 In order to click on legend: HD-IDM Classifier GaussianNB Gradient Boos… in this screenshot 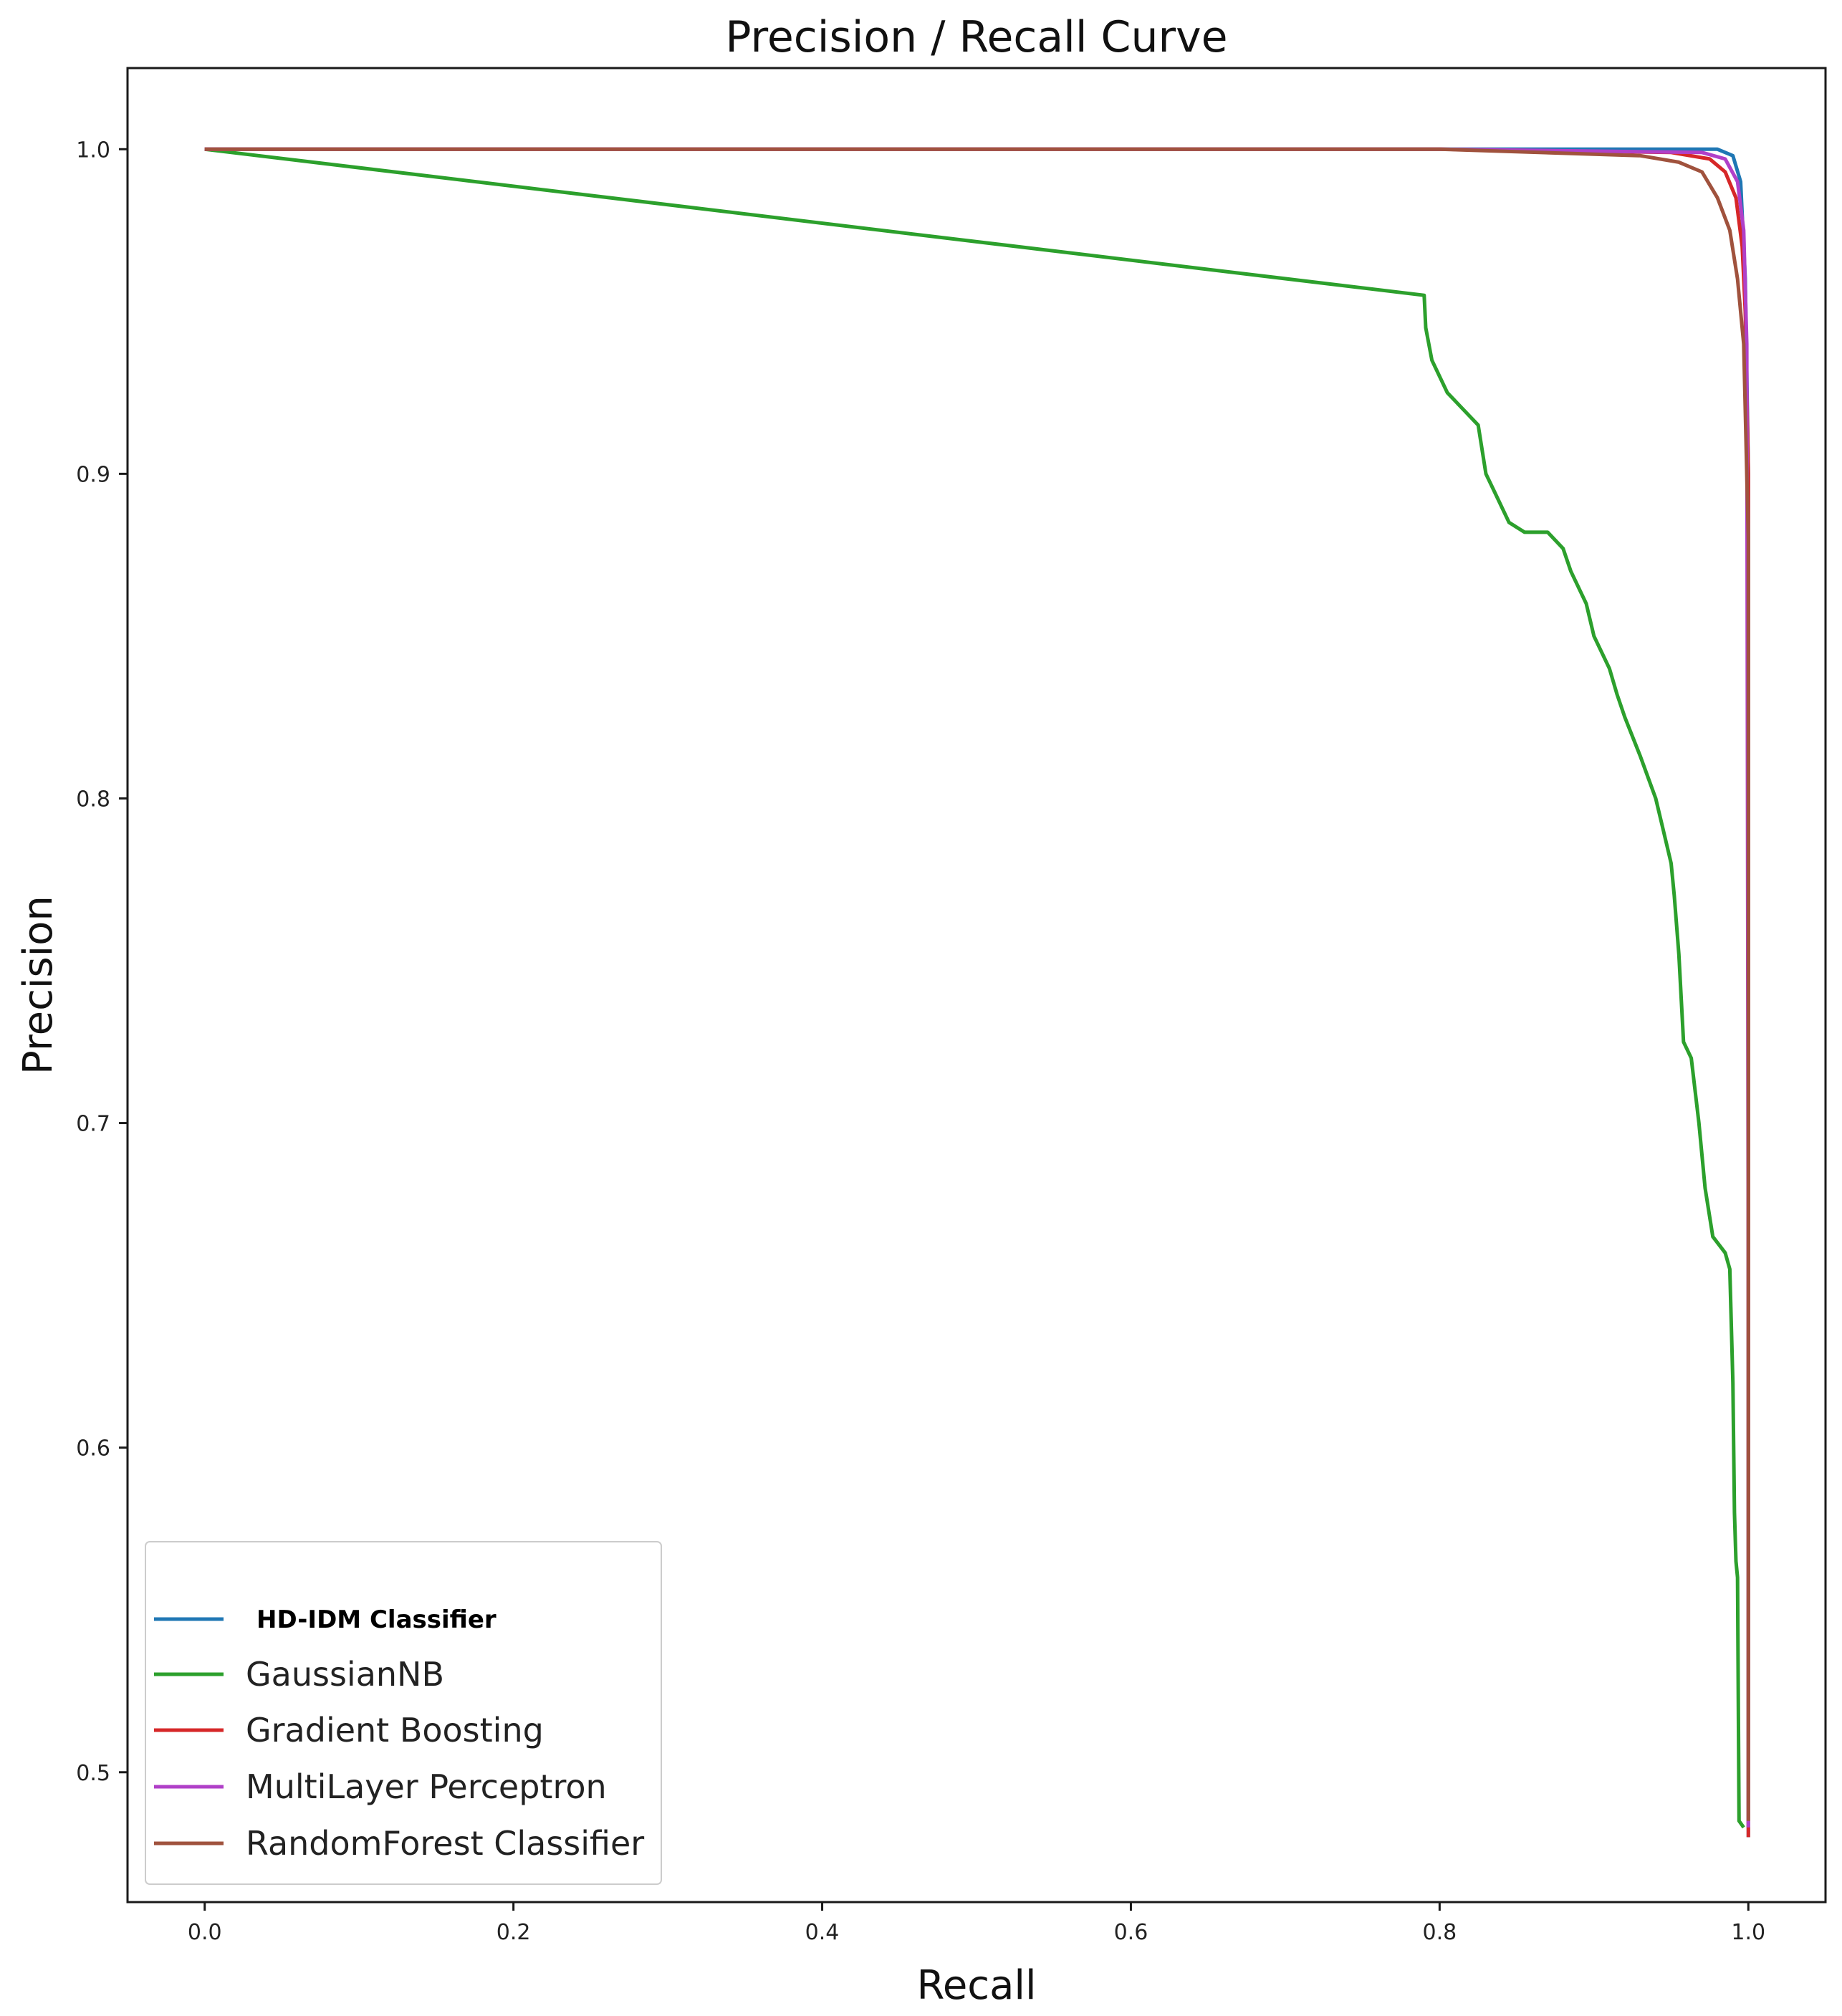, I will do `click(403, 1713)`.